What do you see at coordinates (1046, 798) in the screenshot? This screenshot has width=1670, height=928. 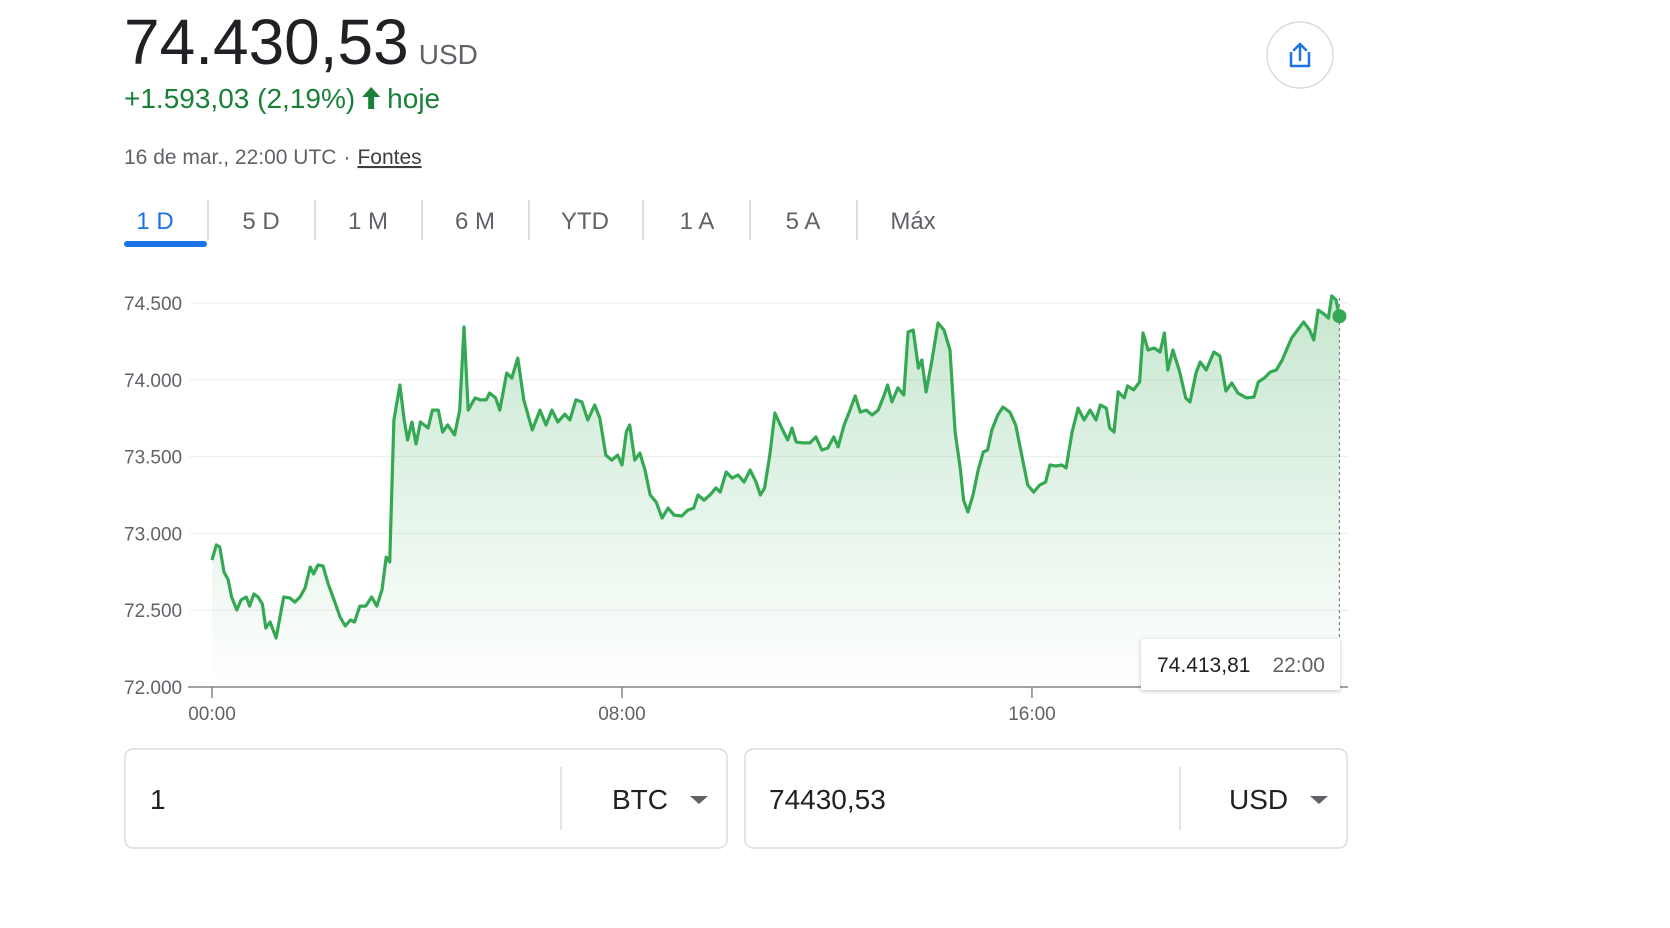 I see `to-box` at bounding box center [1046, 798].